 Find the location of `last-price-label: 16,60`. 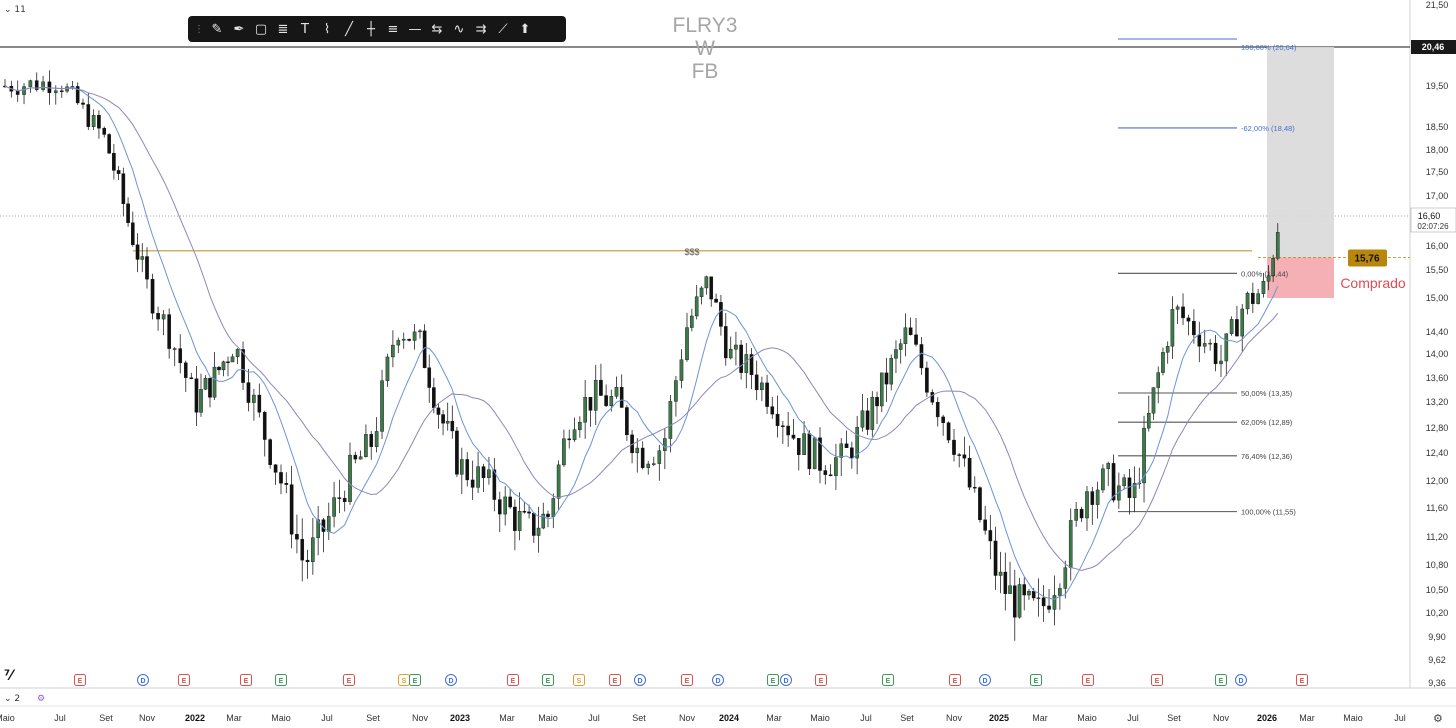

last-price-label: 16,60 is located at coordinates (1429, 216).